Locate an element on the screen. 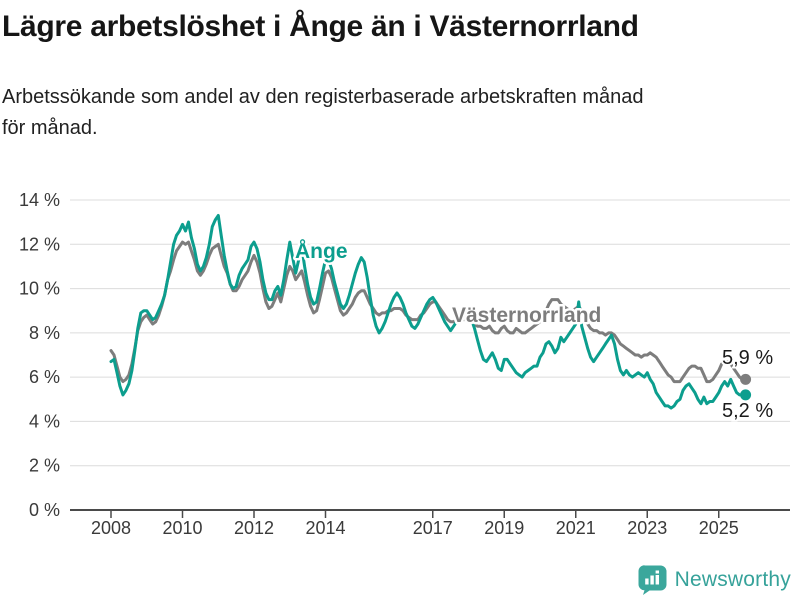 The width and height of the screenshot is (800, 600). svg-text: 14 % is located at coordinates (39, 200).